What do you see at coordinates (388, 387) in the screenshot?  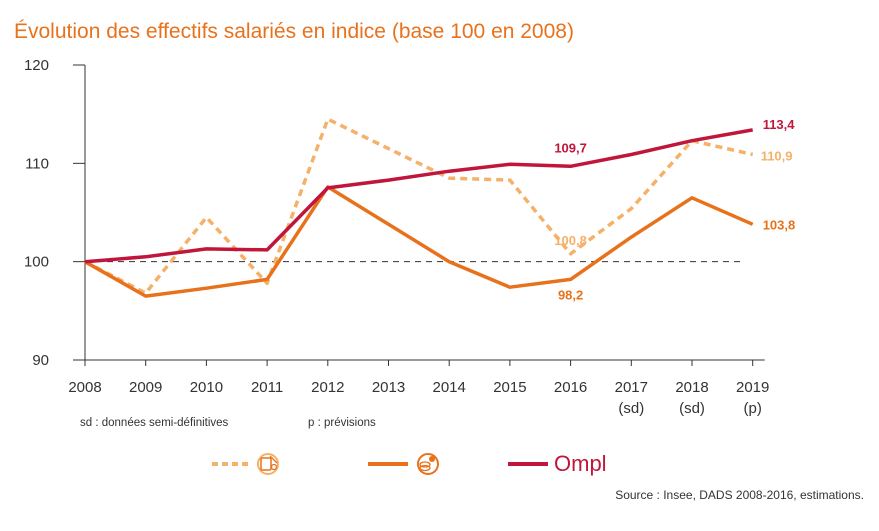 I see `x-tick-label: 2013` at bounding box center [388, 387].